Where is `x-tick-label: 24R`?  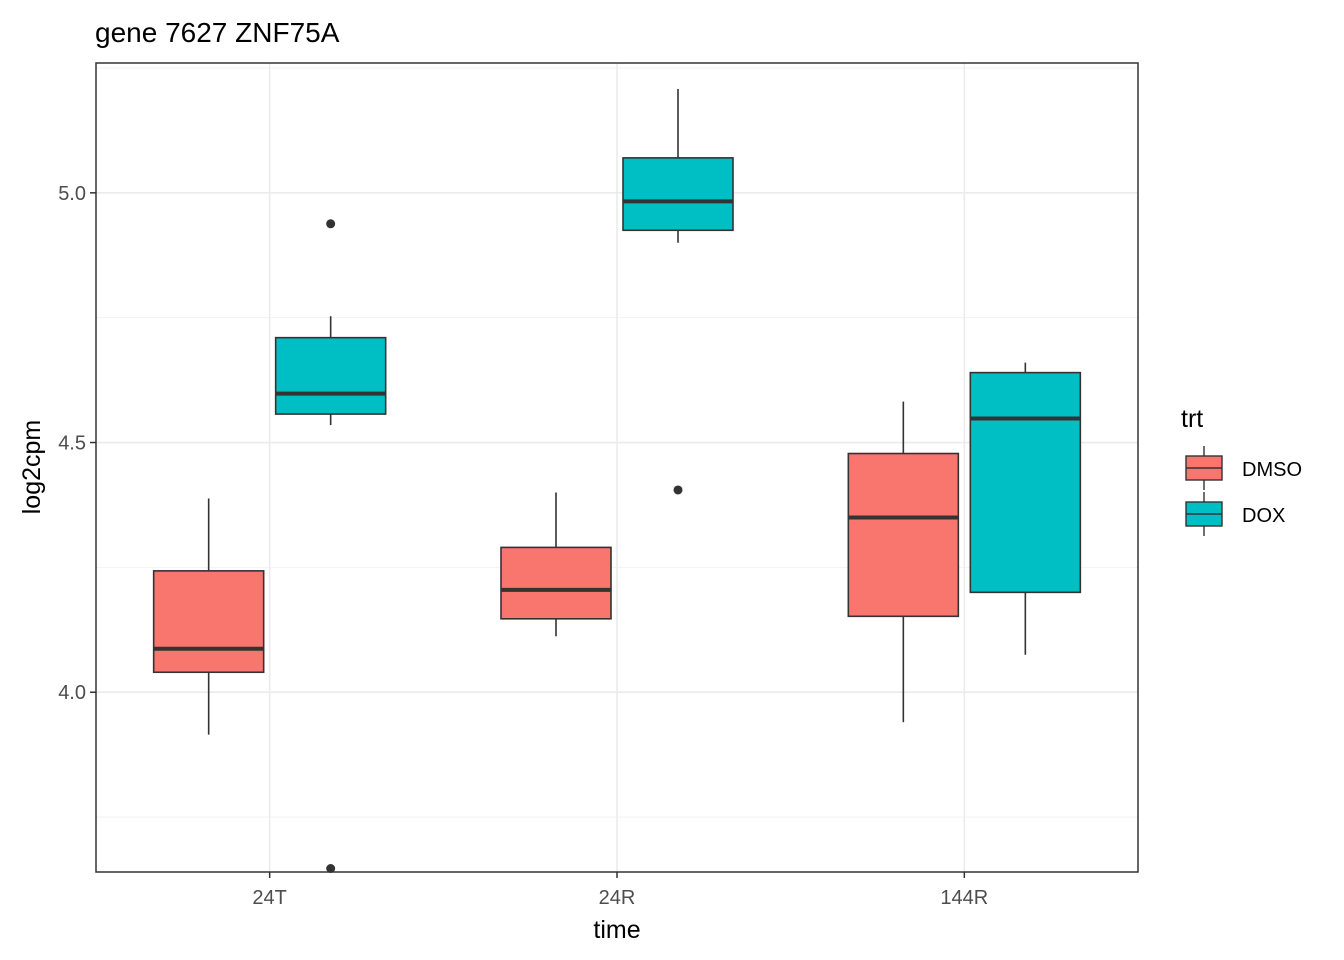 x-tick-label: 24R is located at coordinates (617, 898).